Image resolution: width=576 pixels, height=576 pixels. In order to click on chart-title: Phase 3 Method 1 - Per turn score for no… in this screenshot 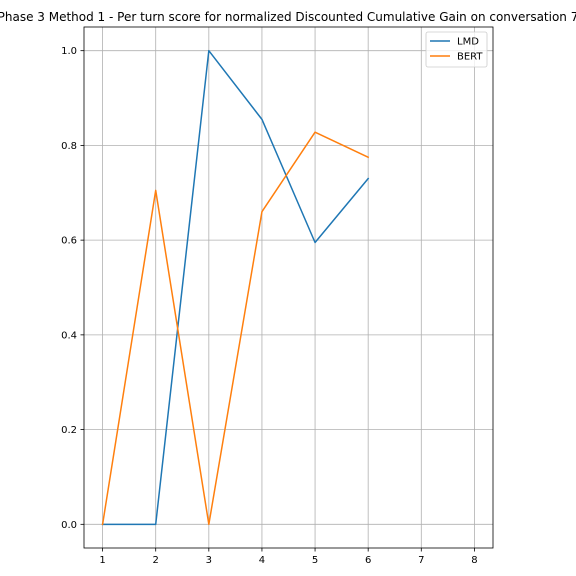, I will do `click(288, 17)`.